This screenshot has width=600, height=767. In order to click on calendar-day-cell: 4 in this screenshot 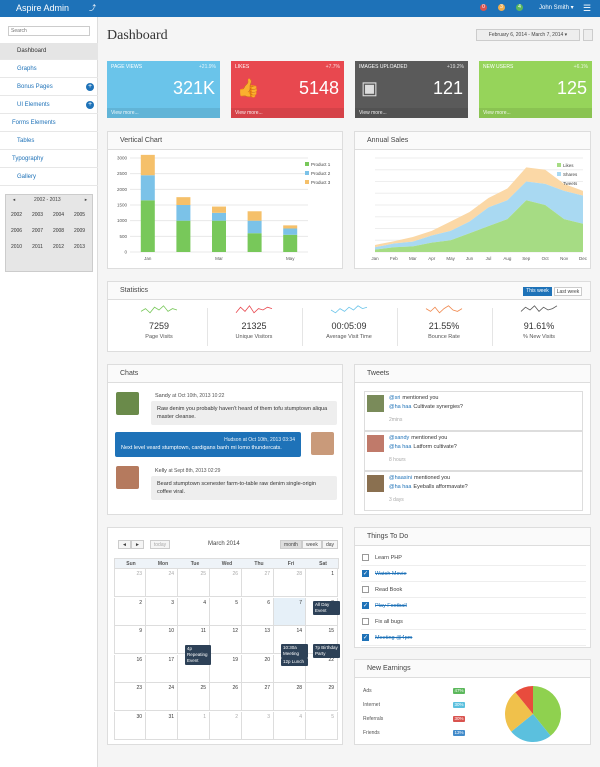, I will do `click(290, 725)`.